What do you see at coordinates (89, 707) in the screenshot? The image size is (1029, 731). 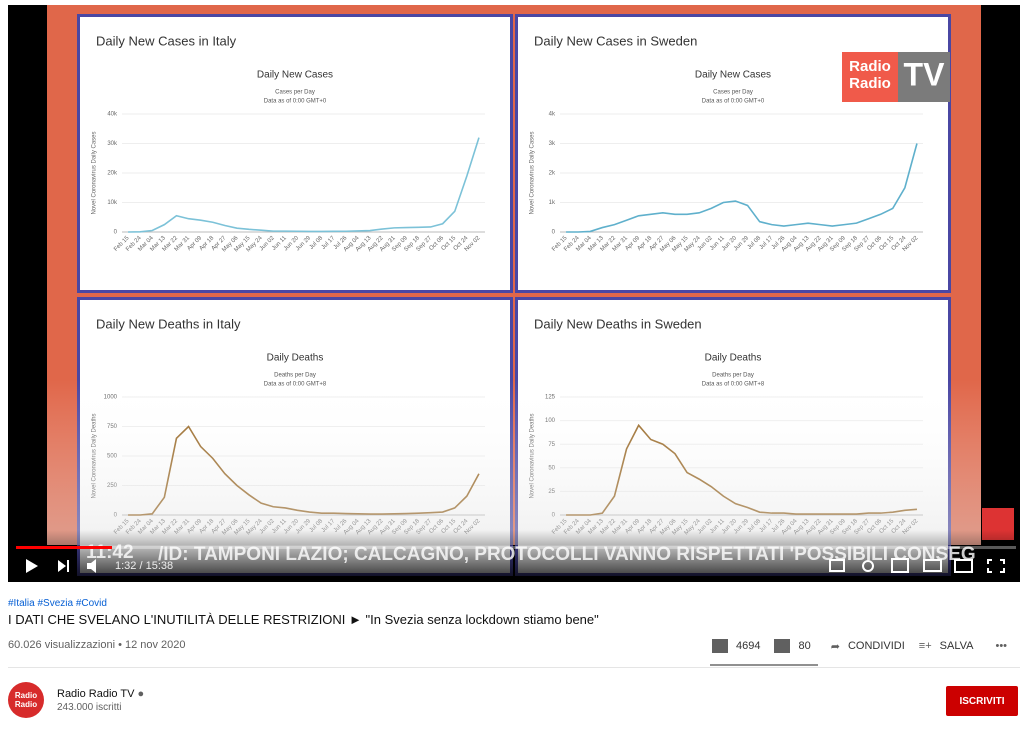 I see `subscribers: 243.000 iscritti` at bounding box center [89, 707].